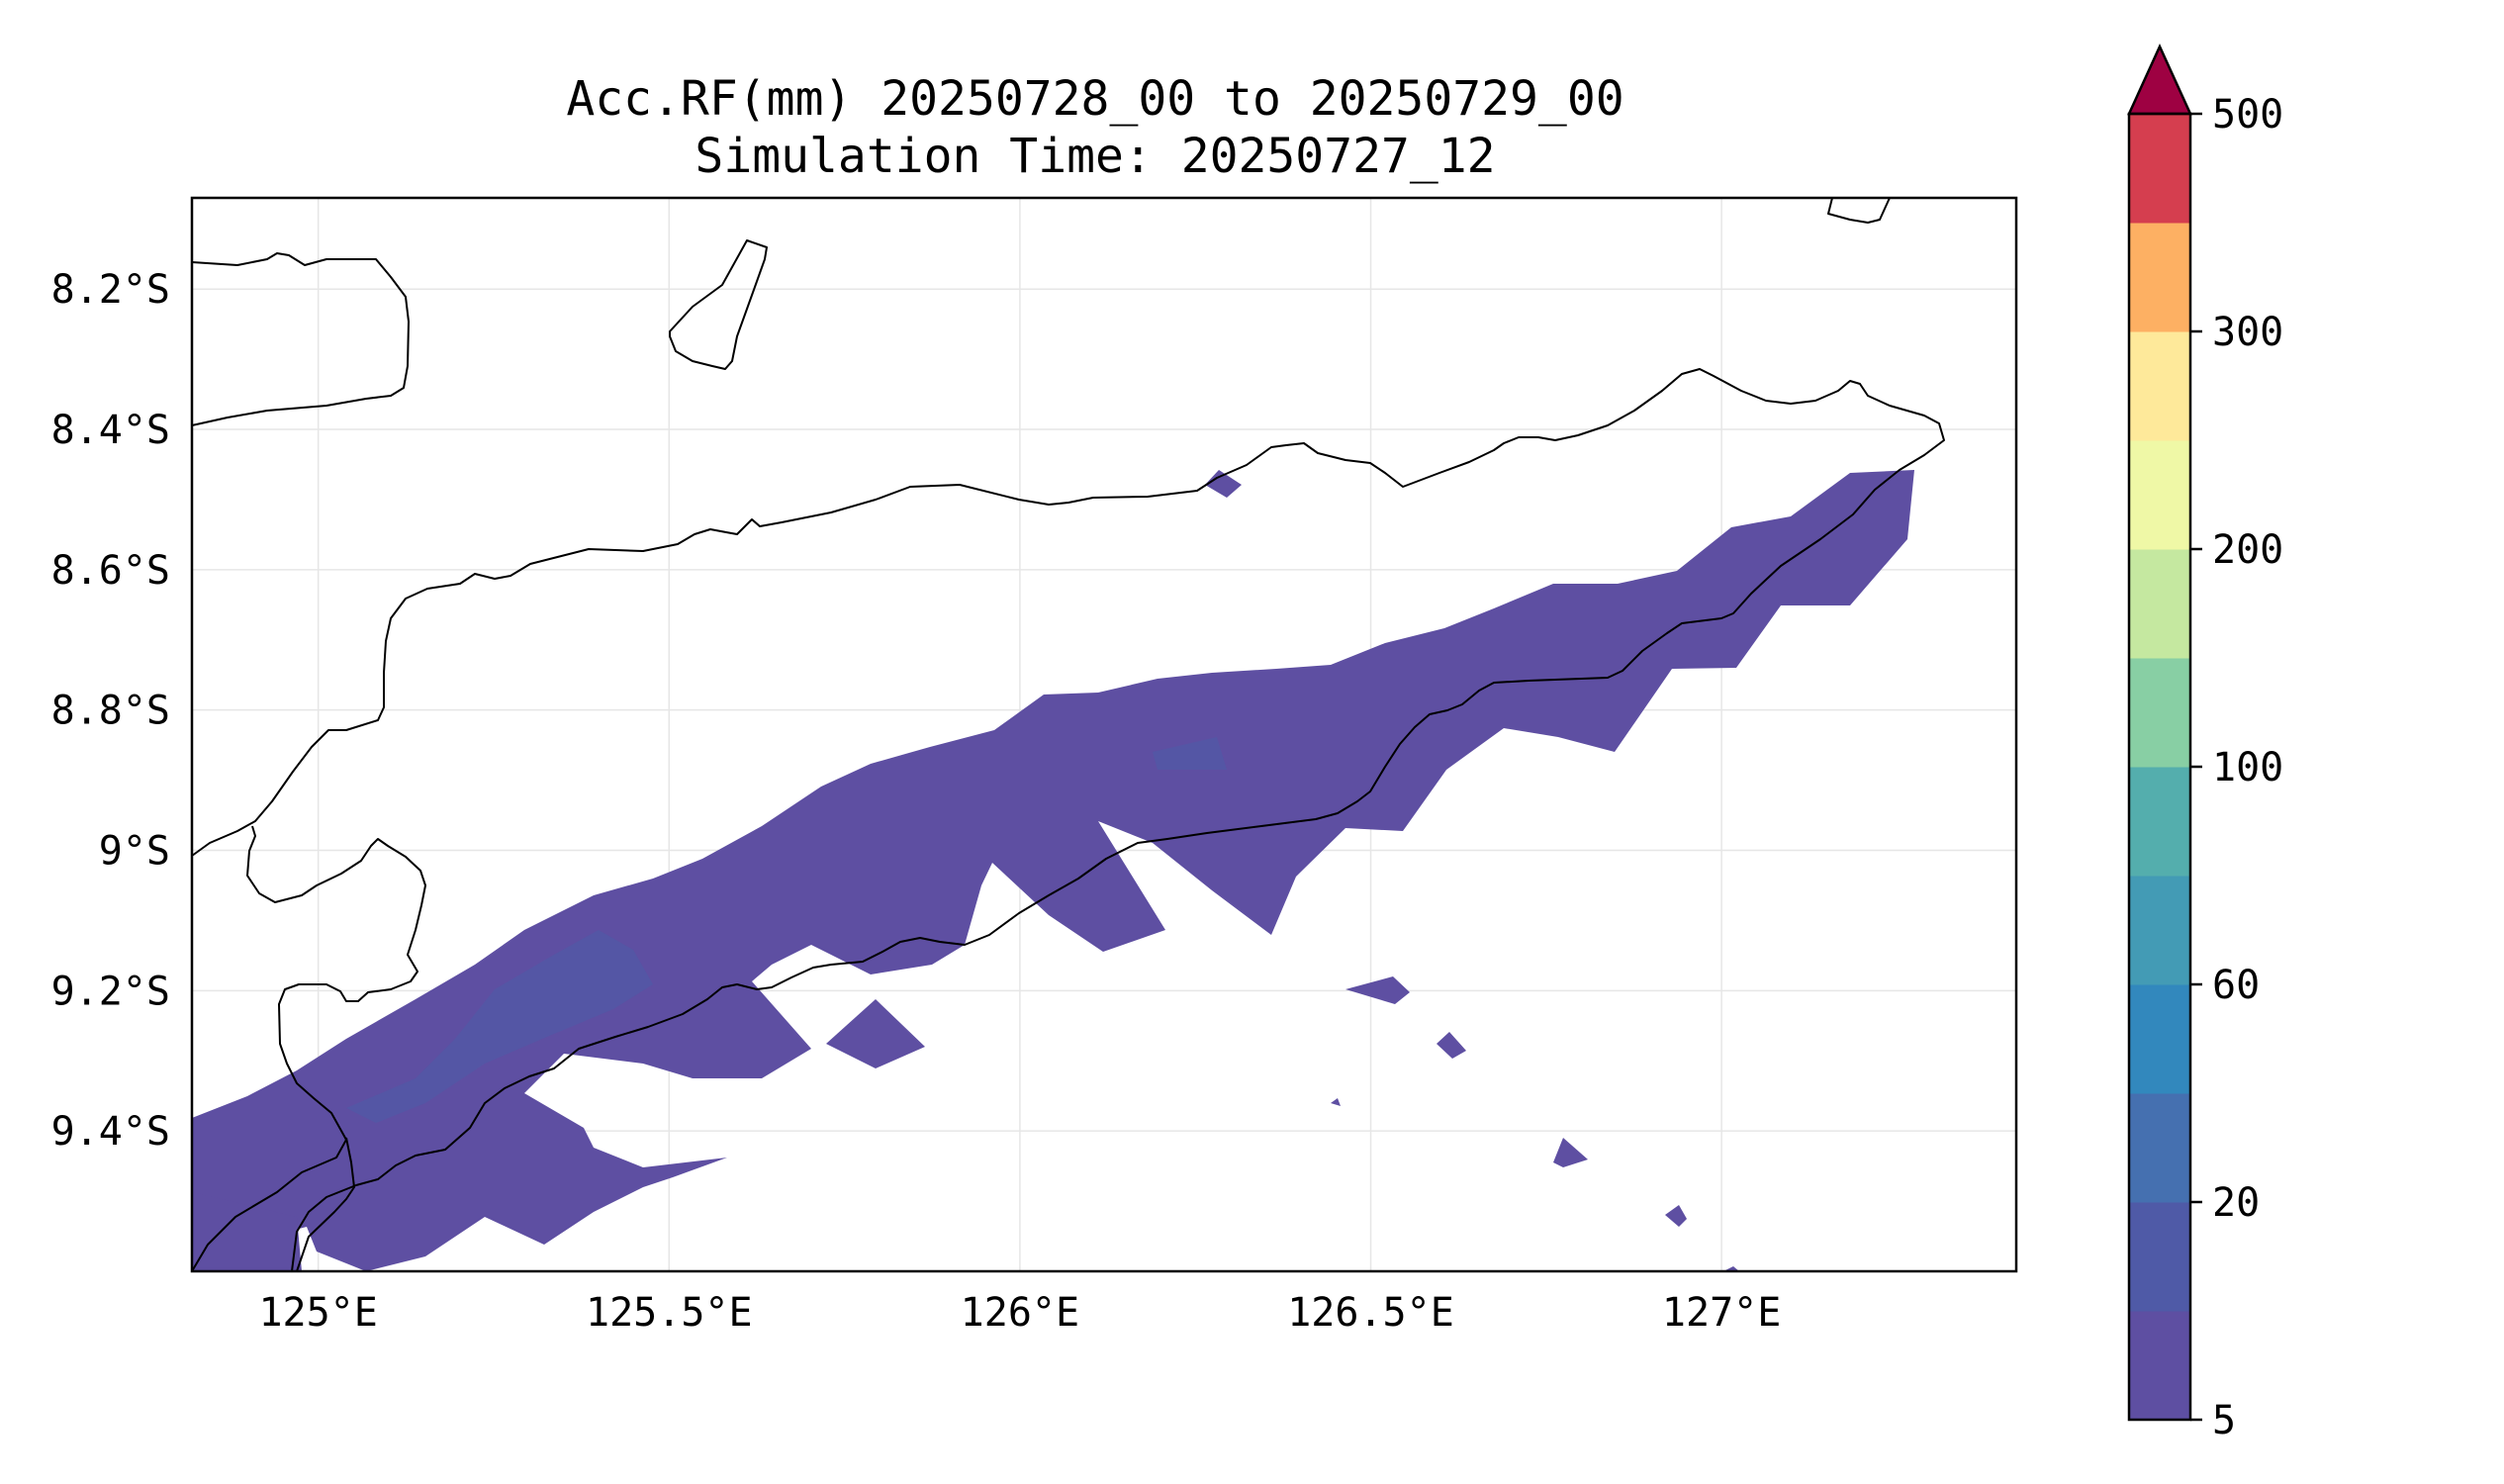 The height and width of the screenshot is (1484, 2504). What do you see at coordinates (110, 991) in the screenshot?
I see `lat-tick-label: 9.2°S` at bounding box center [110, 991].